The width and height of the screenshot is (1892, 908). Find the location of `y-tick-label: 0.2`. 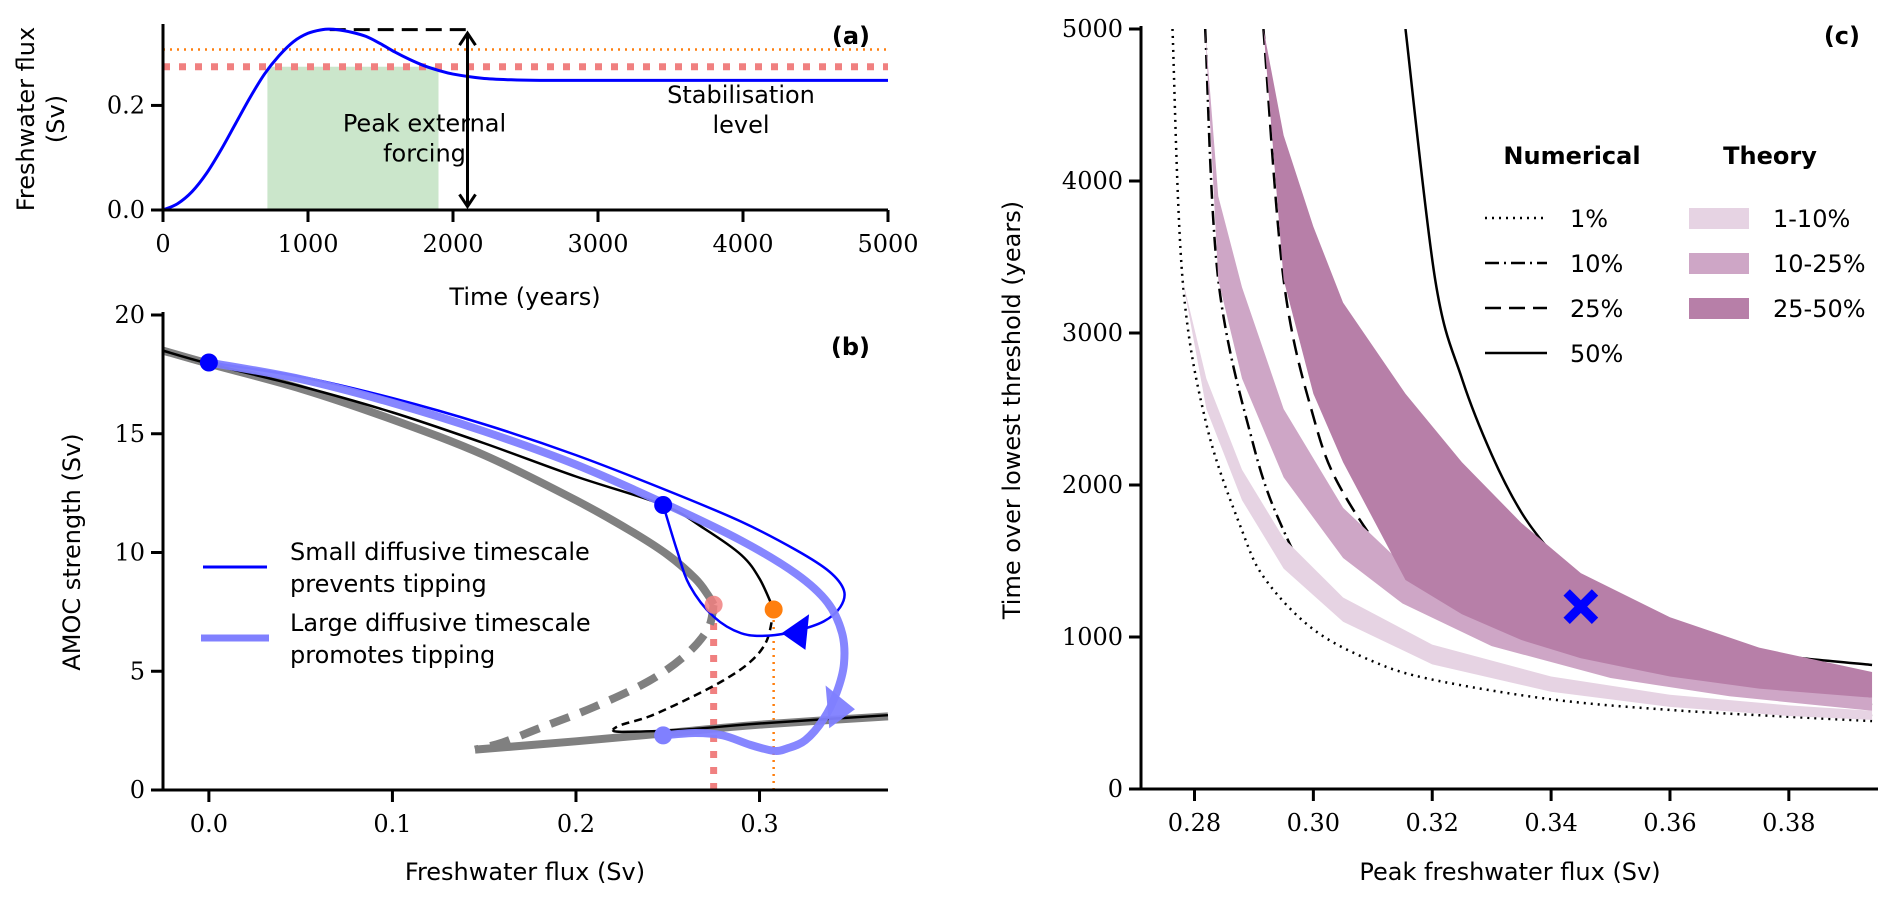

y-tick-label: 0.2 is located at coordinates (126, 105).